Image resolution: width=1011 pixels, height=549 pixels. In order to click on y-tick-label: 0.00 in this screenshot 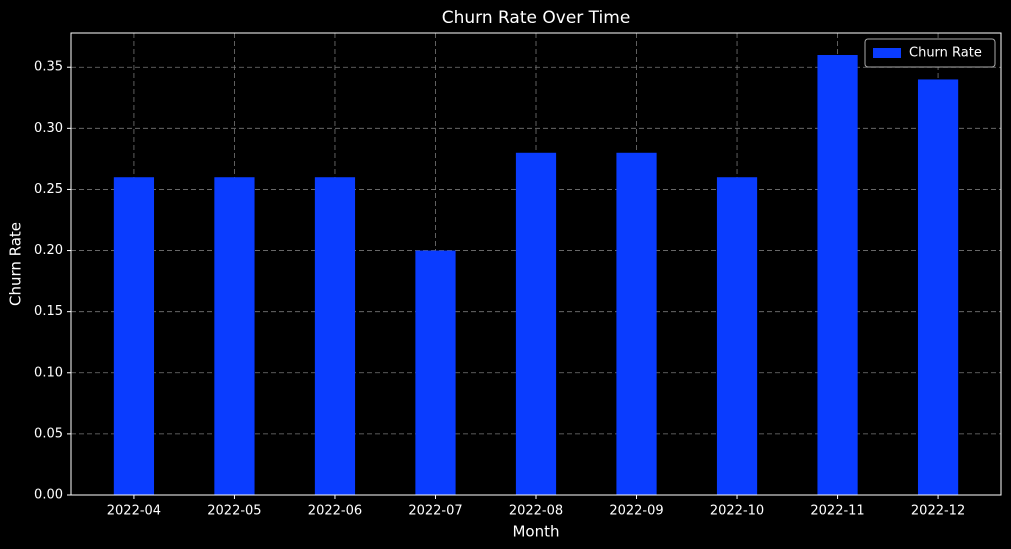, I will do `click(48, 495)`.